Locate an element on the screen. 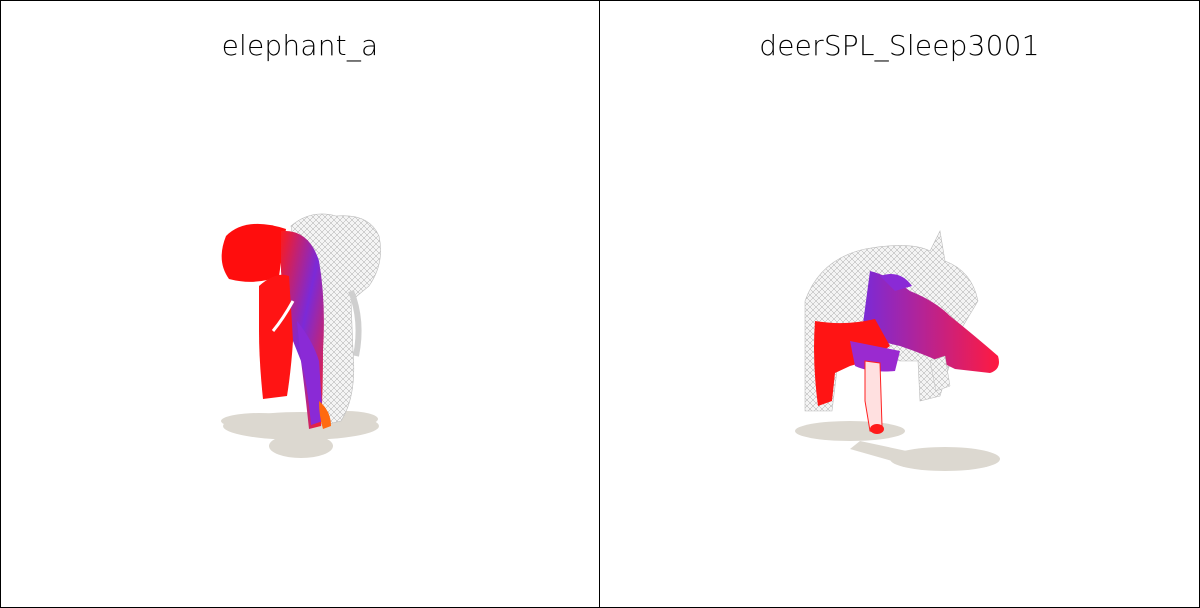 The width and height of the screenshot is (1200, 608). elephant-render is located at coordinates (301, 335).